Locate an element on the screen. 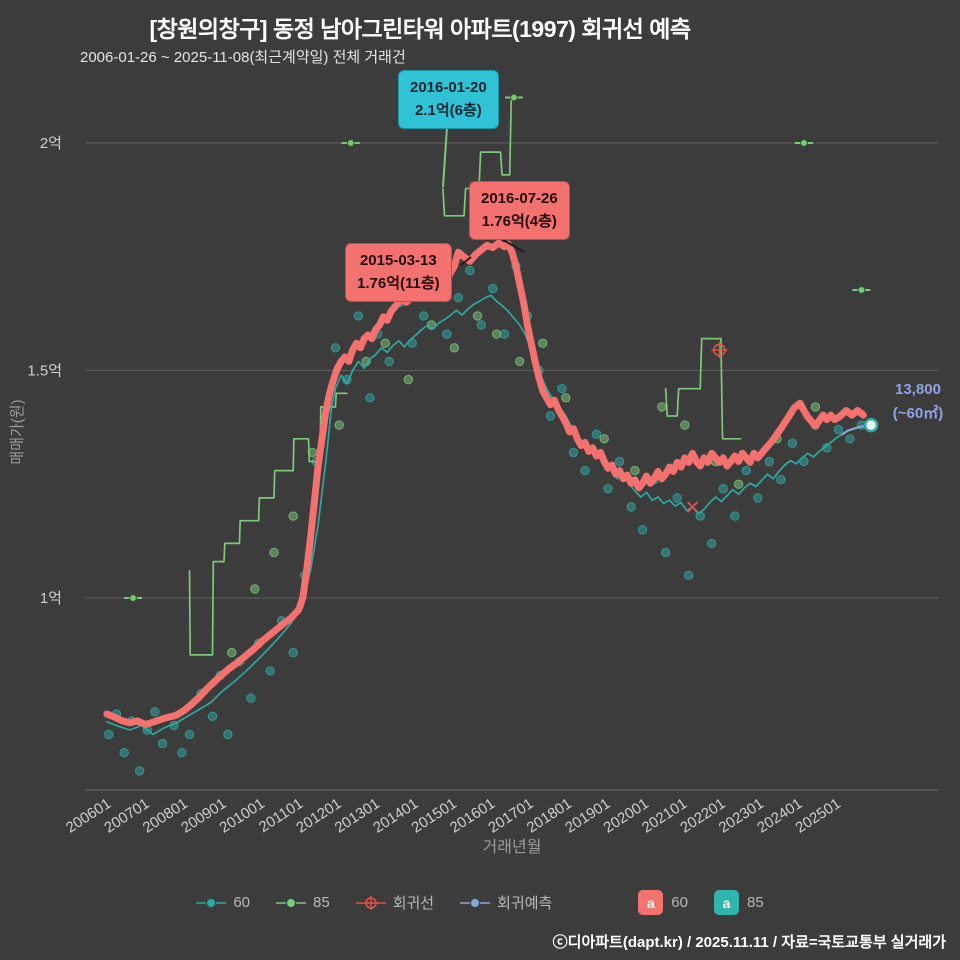 The height and width of the screenshot is (960, 960). y-tick-label: 2억 is located at coordinates (51, 143).